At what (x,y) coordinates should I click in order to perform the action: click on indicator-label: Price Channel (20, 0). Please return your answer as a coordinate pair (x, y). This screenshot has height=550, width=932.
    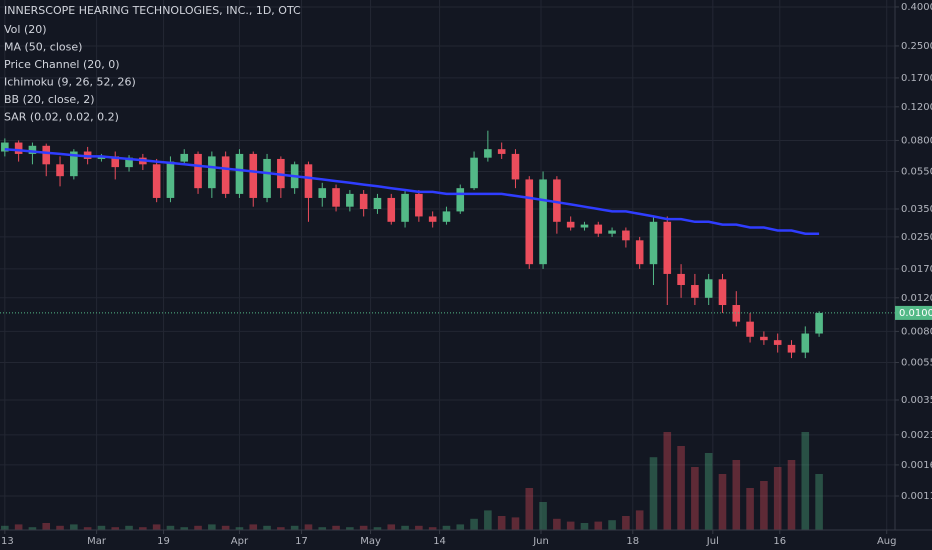
    Looking at the image, I should click on (62, 64).